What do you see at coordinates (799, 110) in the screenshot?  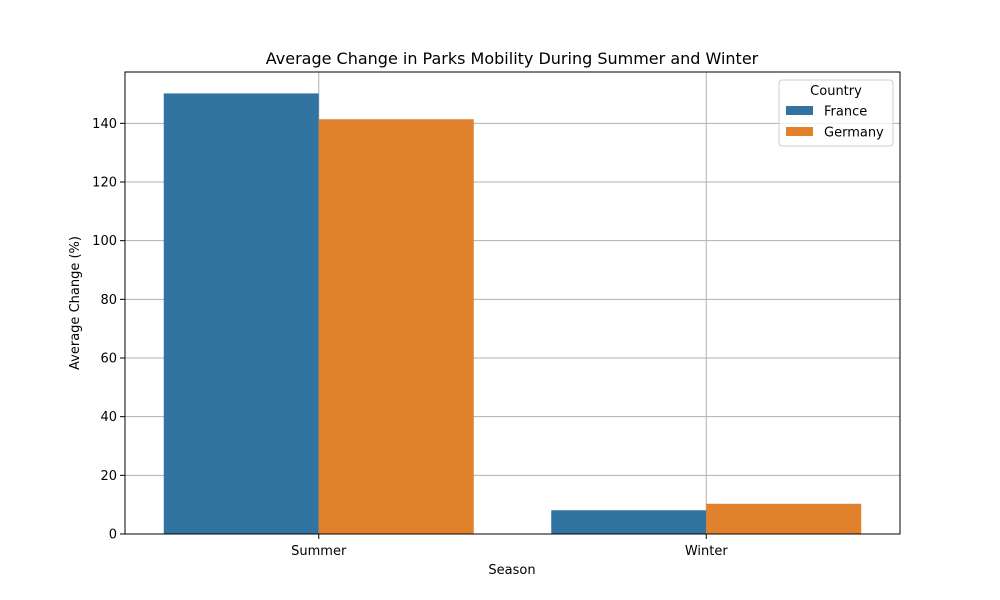 I see `legend-swatch-france` at bounding box center [799, 110].